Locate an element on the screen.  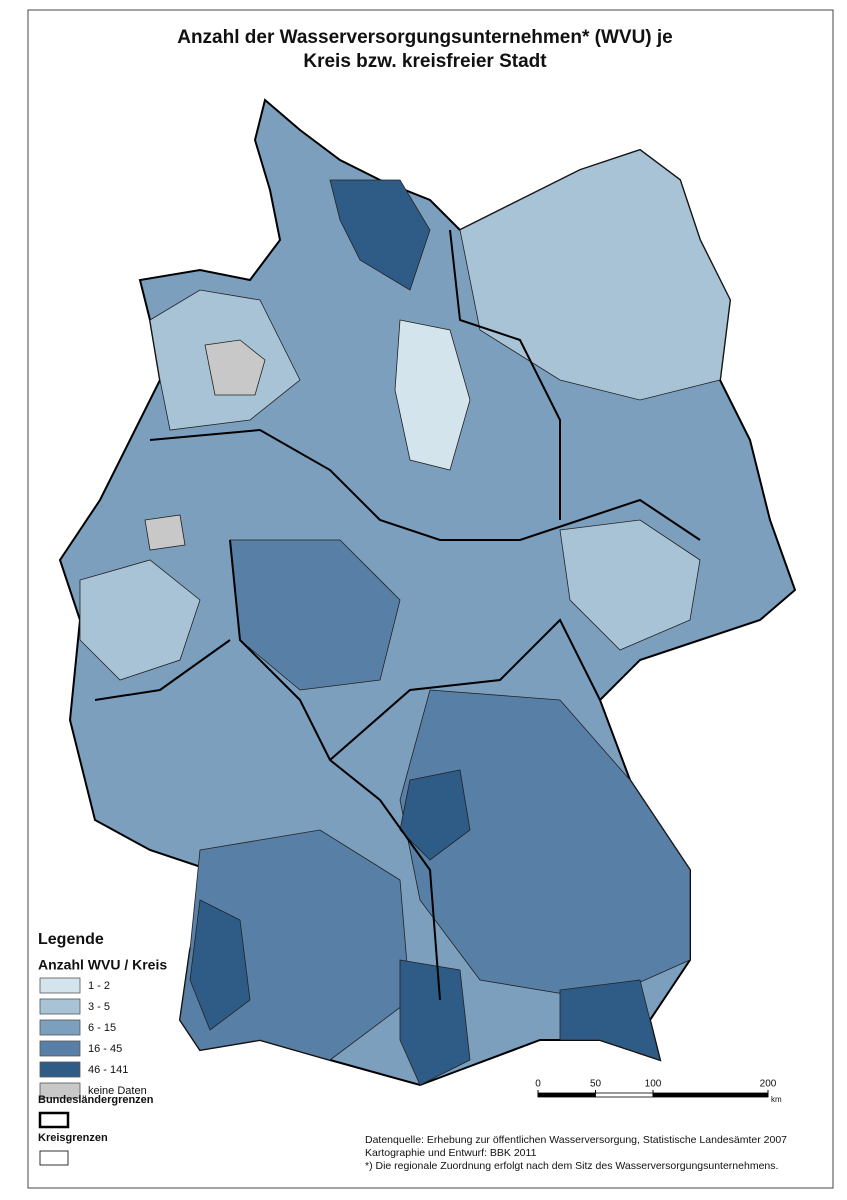
scale-bar: 0 50 100 200 km is located at coordinates (658, 1091).